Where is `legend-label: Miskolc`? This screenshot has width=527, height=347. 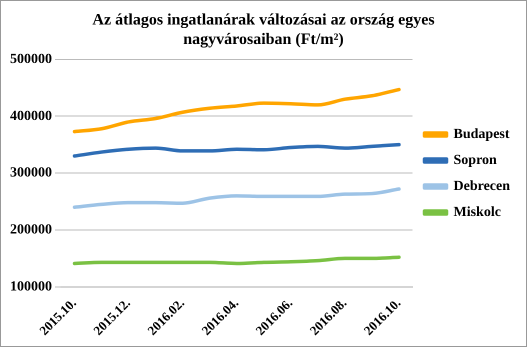 legend-label: Miskolc is located at coordinates (477, 212).